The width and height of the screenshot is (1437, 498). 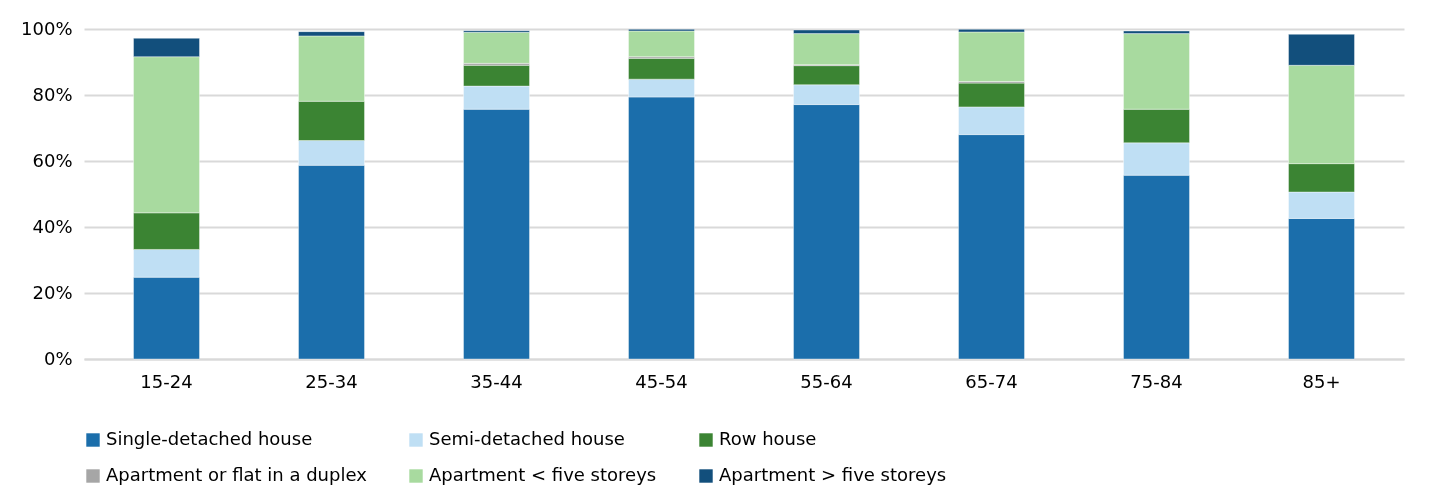 What do you see at coordinates (47, 28) in the screenshot?
I see `y-tick-label: 100%` at bounding box center [47, 28].